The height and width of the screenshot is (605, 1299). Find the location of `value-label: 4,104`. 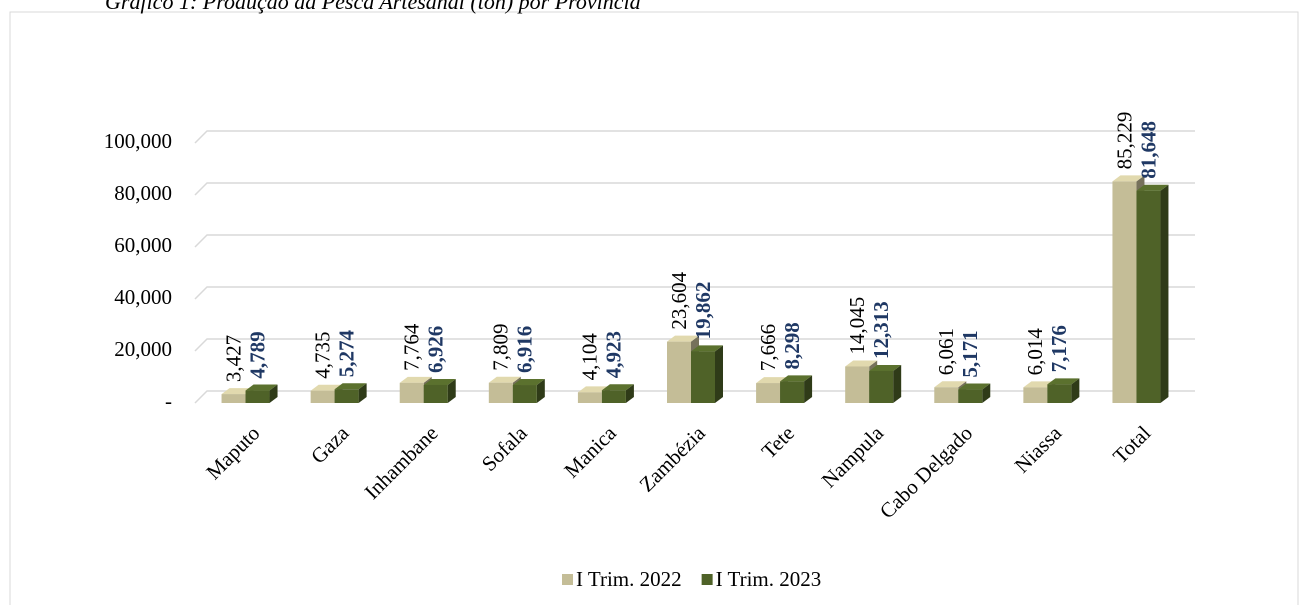

value-label: 4,104 is located at coordinates (590, 357).